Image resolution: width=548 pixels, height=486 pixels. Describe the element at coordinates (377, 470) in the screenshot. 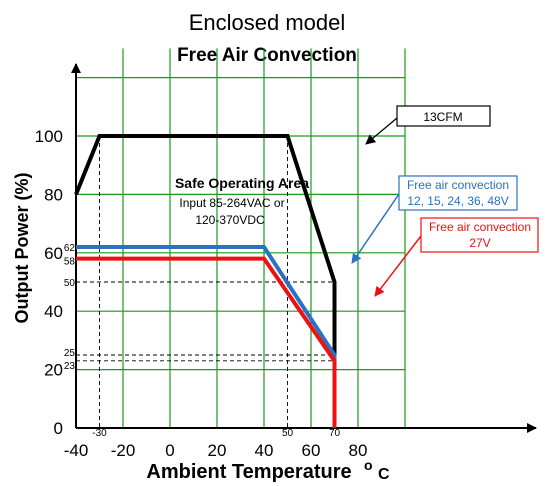

I see `x-axis-unit: oC` at that location.